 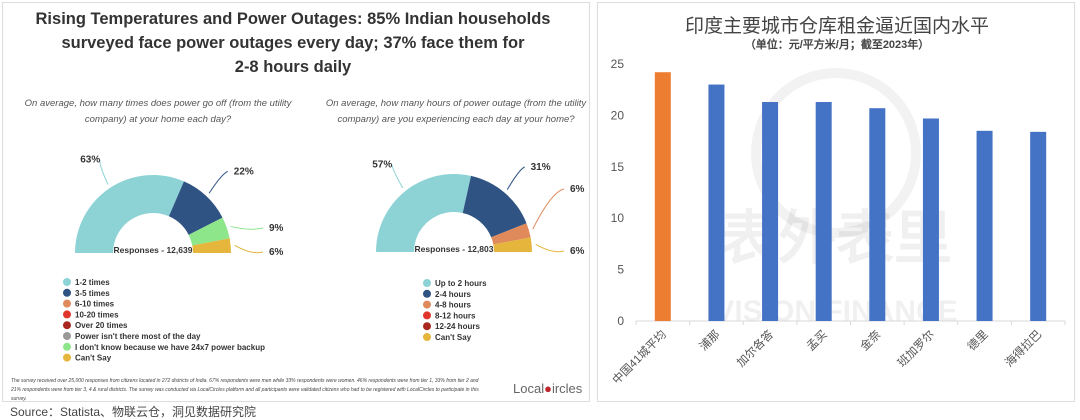 What do you see at coordinates (138, 336) in the screenshot?
I see `legend-label: Power isn't there most of the day` at bounding box center [138, 336].